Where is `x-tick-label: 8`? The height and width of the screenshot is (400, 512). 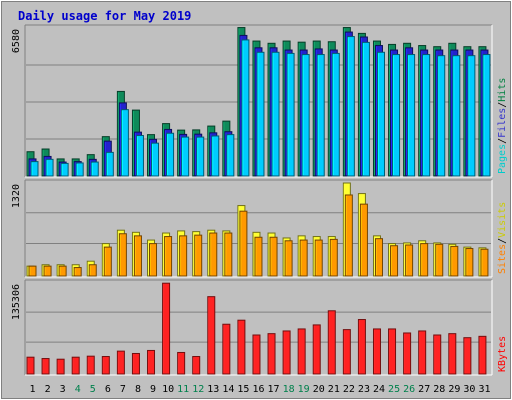
x-tick-label: 8 is located at coordinates (138, 389).